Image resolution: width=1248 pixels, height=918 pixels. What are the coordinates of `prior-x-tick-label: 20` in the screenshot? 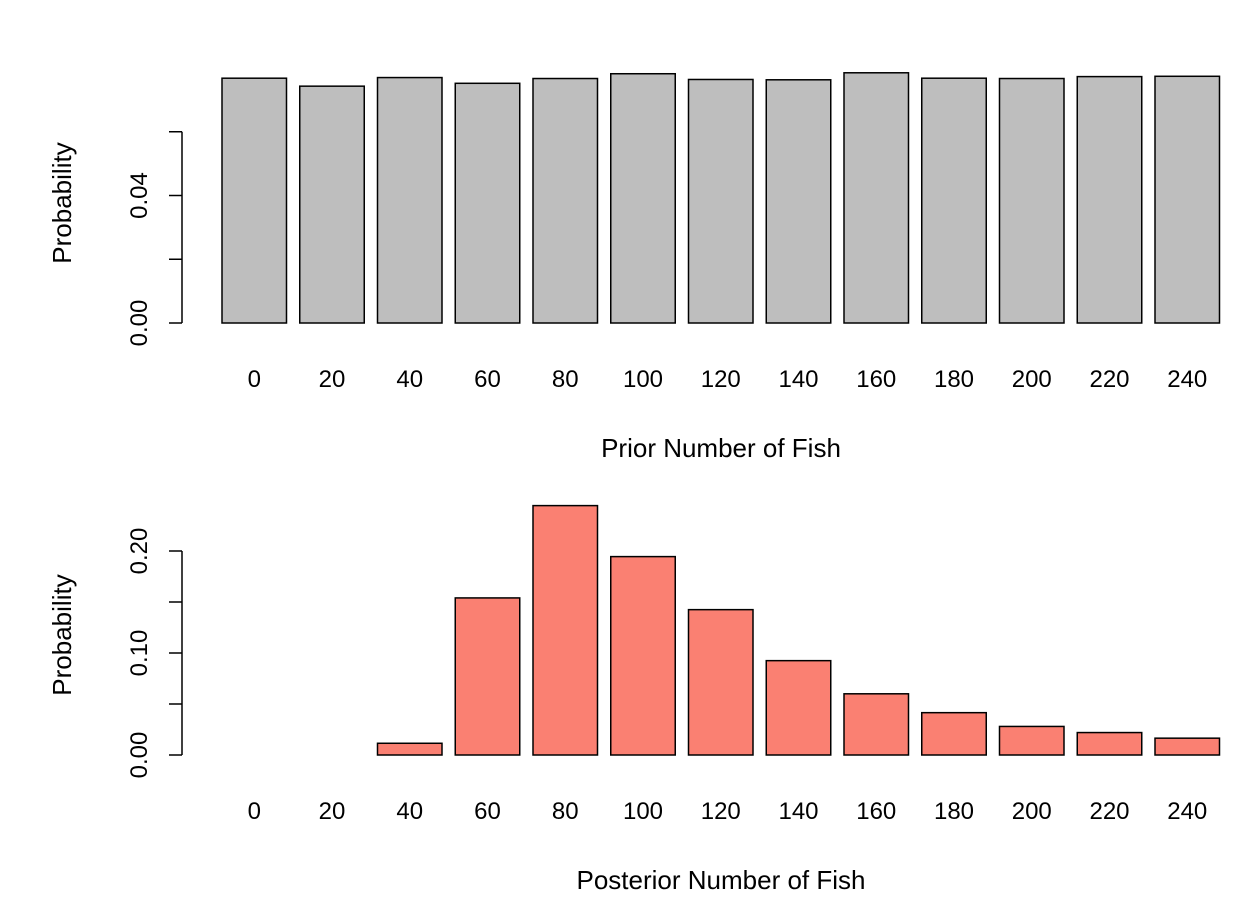 It's located at (332, 379).